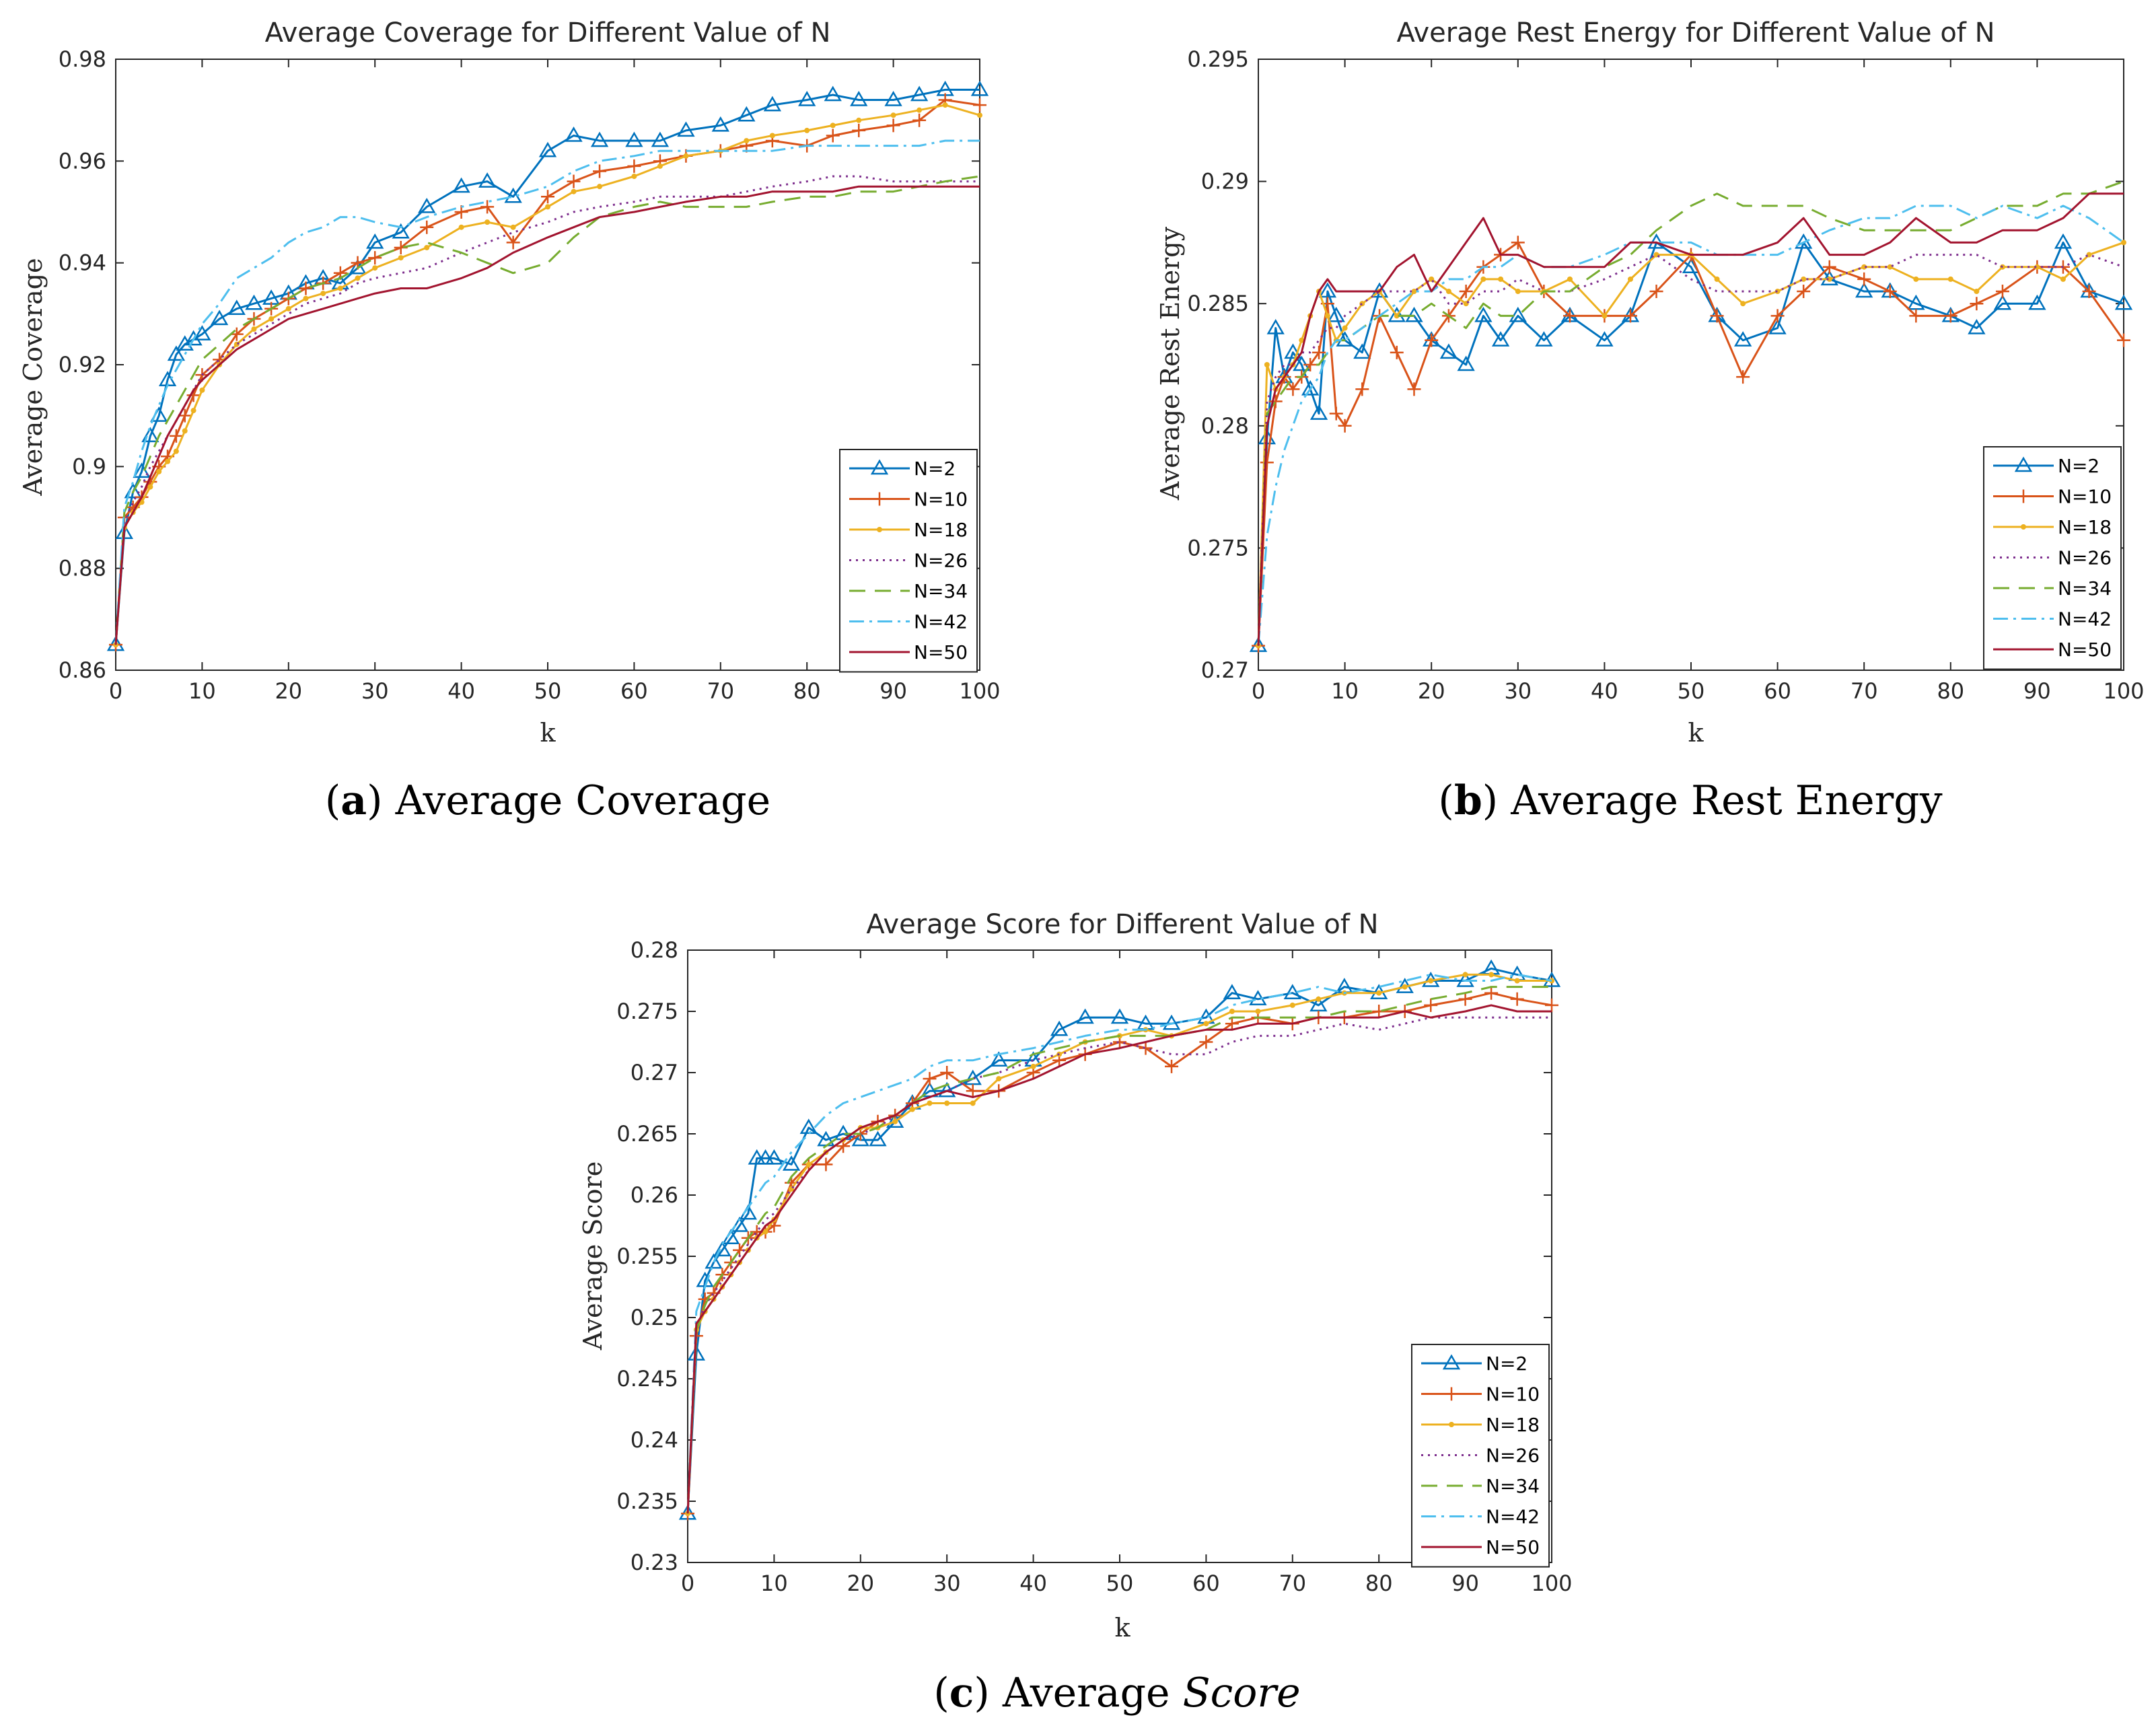 This screenshot has height=1728, width=2156. I want to click on y-tick-label: 0.98, so click(82, 59).